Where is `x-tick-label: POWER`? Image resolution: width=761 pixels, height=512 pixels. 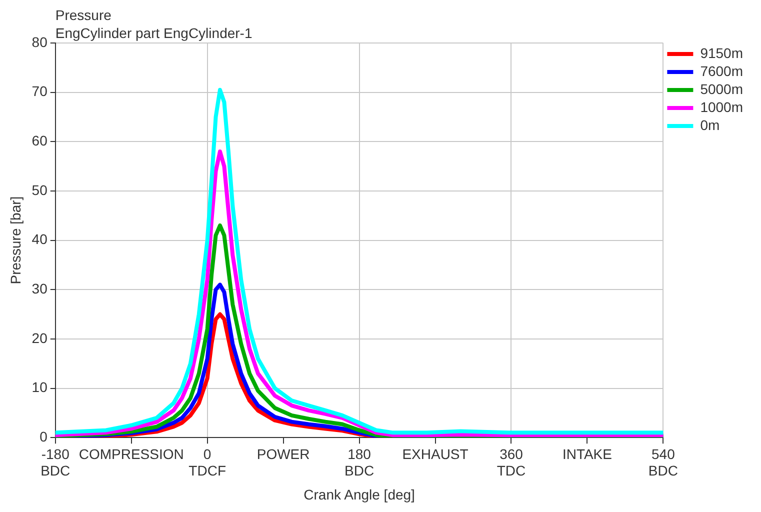
x-tick-label: POWER is located at coordinates (283, 454).